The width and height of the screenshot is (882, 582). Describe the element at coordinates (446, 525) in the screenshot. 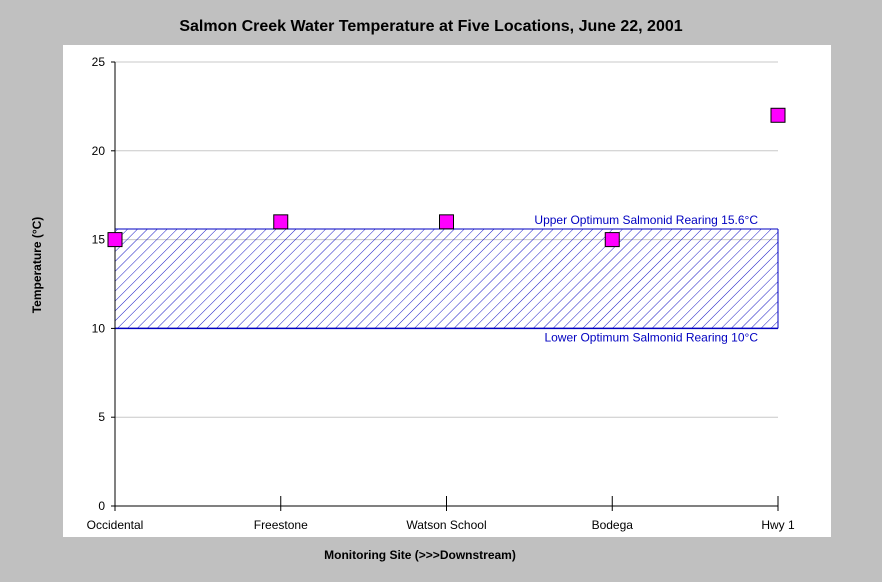

I see `x-tick-label: Watson School` at that location.